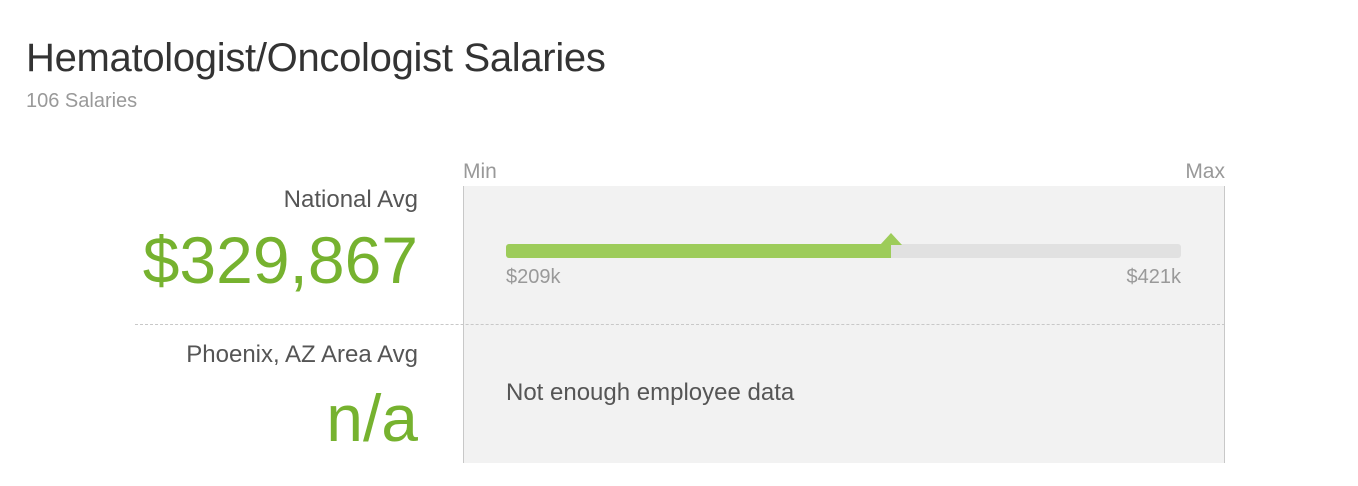 This screenshot has width=1358, height=486. What do you see at coordinates (533, 277) in the screenshot?
I see `range-min: $209k` at bounding box center [533, 277].